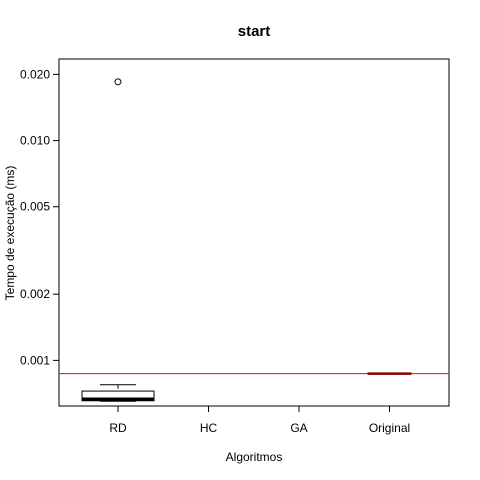 The height and width of the screenshot is (480, 480). Describe the element at coordinates (35, 360) in the screenshot. I see `y-tick-label: 0.001` at that location.